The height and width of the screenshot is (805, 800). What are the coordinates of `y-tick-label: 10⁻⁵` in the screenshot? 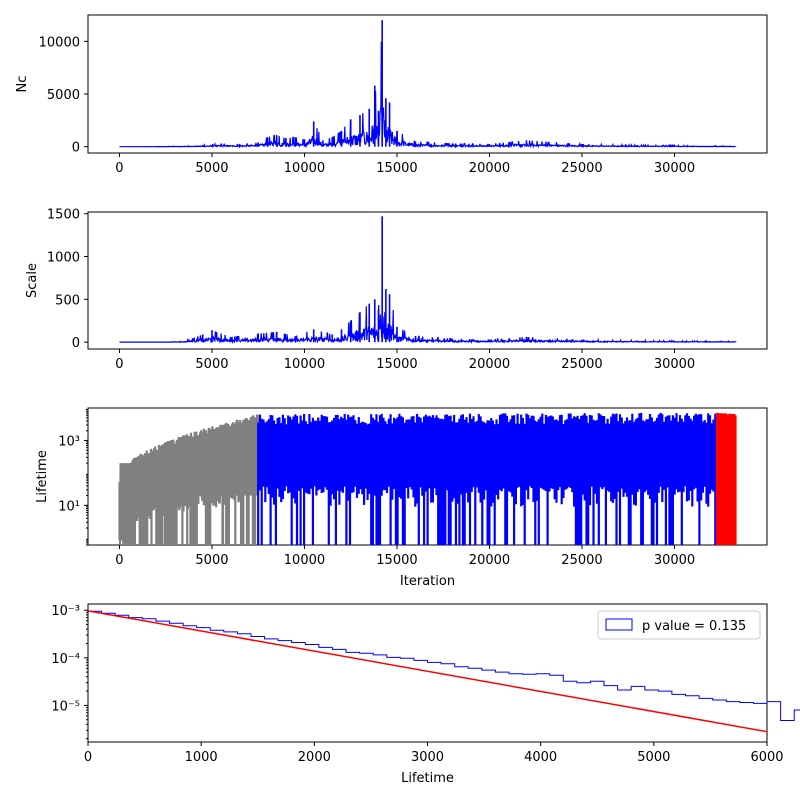 It's located at (65, 706).